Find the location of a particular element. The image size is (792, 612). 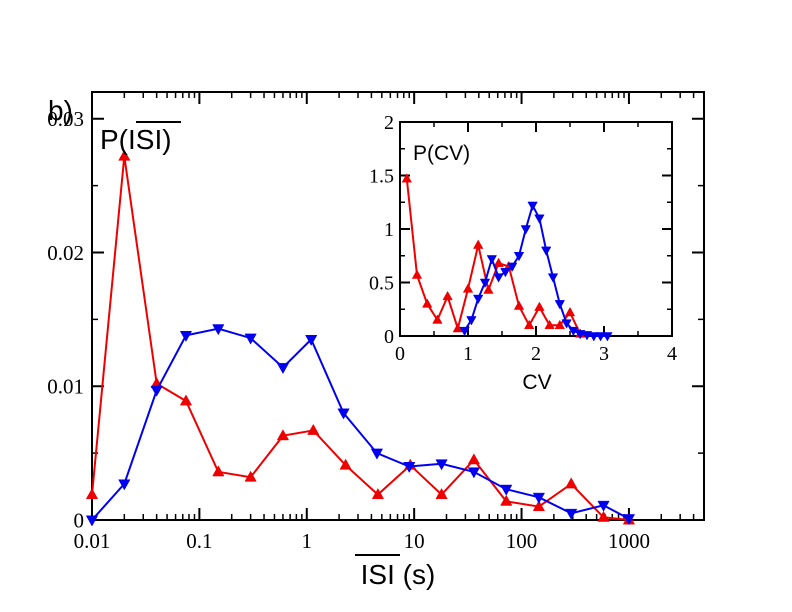

x-tick-label: 0.01 is located at coordinates (92, 541).